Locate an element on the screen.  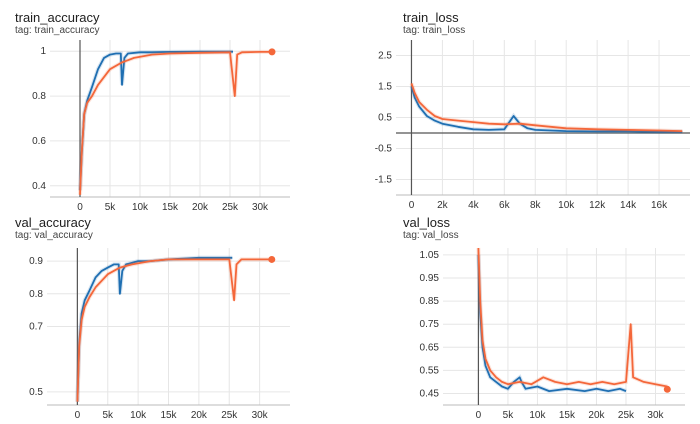
chart-tag: tag: train_loss is located at coordinates (434, 30).